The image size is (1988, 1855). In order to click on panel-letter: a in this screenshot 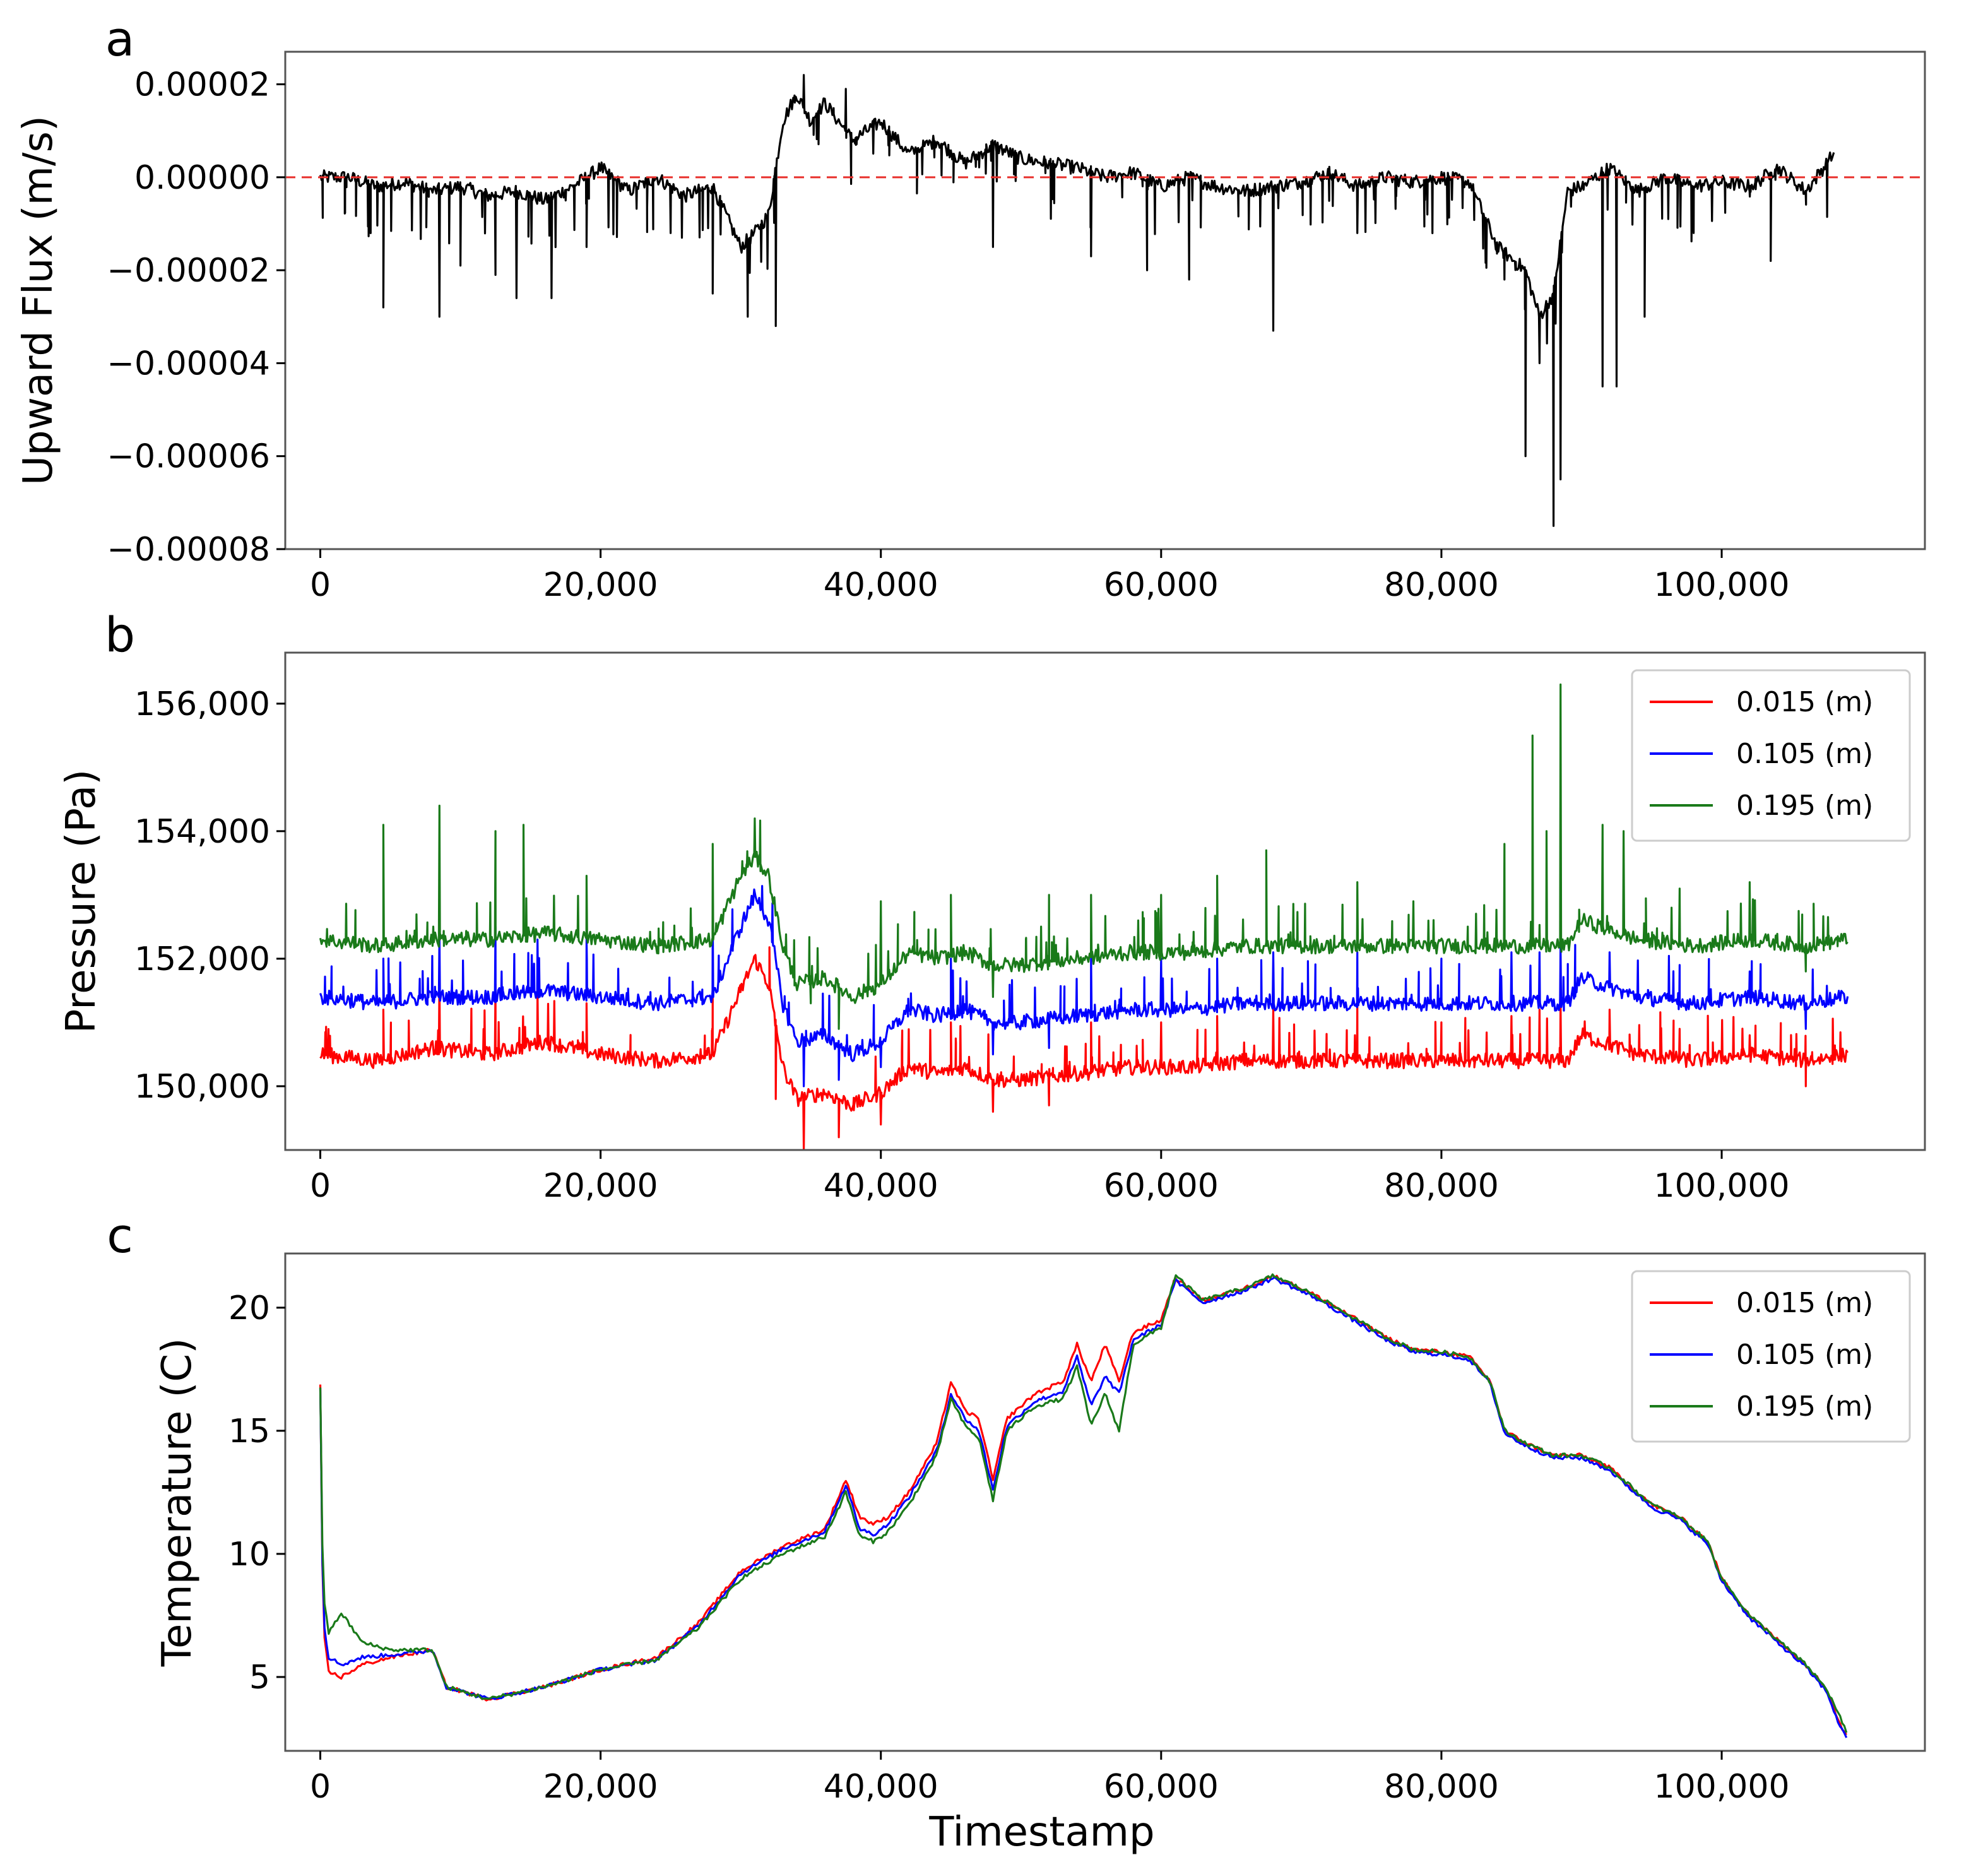, I will do `click(120, 39)`.